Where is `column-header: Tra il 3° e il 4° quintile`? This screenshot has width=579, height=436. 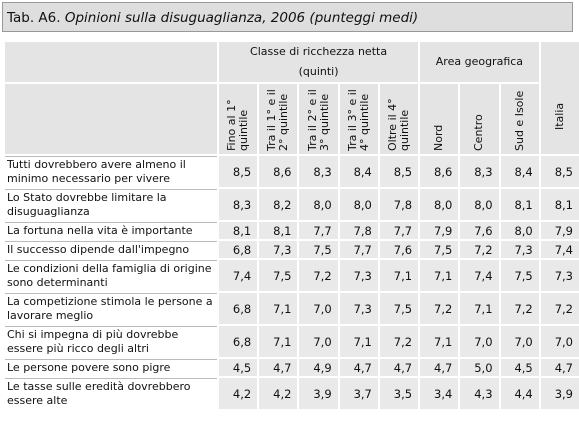 column-header: Tra il 3° e il 4° quintile is located at coordinates (358, 119).